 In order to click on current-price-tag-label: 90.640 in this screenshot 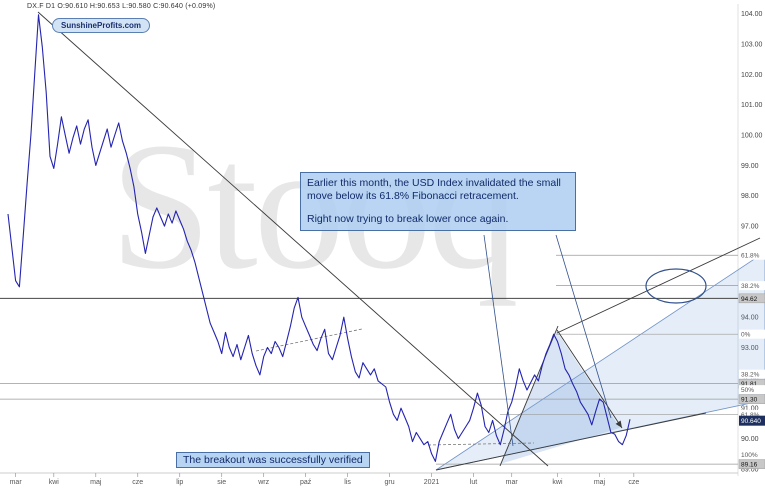, I will do `click(751, 421)`.